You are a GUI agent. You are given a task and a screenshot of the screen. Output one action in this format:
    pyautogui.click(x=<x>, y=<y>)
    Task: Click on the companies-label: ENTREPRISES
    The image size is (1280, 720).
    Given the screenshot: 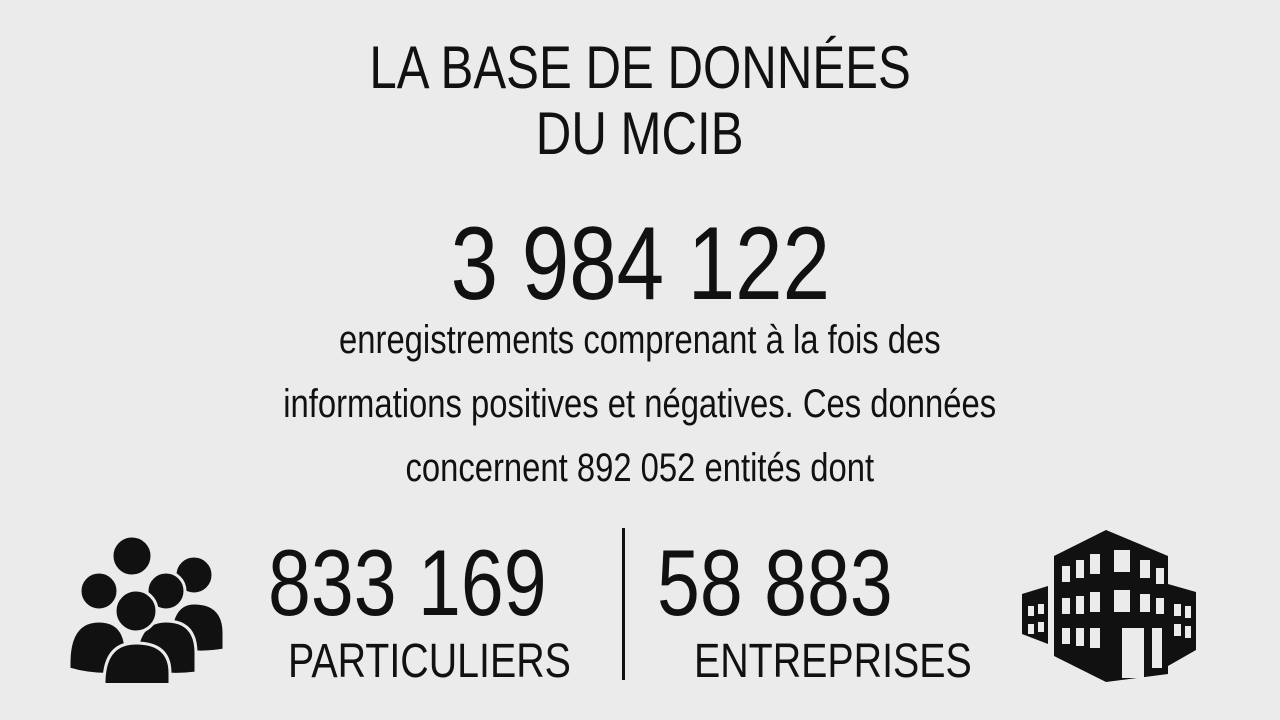 What is the action you would take?
    pyautogui.click(x=833, y=661)
    